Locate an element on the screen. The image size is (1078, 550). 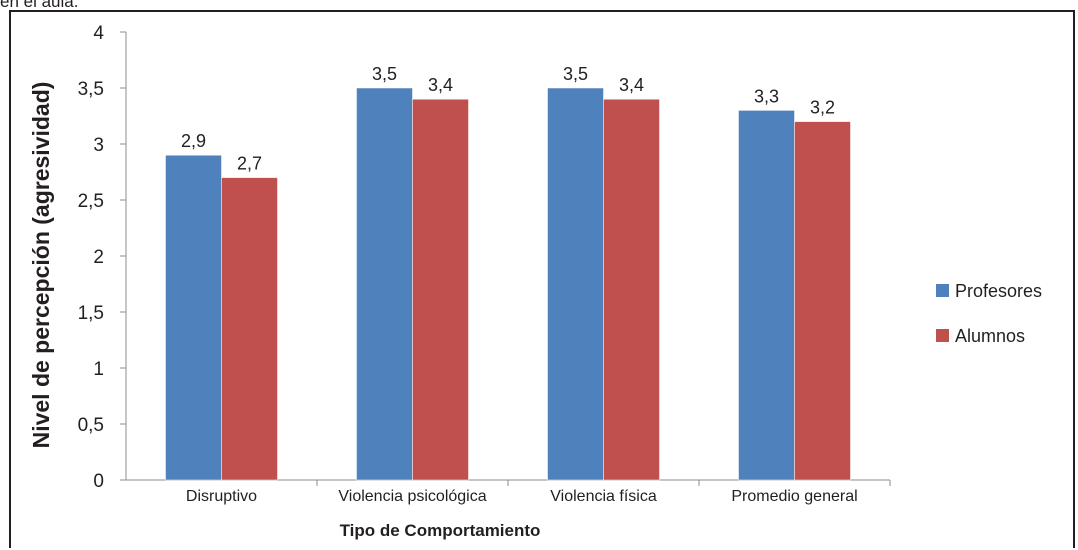
legend-label: Profesores is located at coordinates (998, 291).